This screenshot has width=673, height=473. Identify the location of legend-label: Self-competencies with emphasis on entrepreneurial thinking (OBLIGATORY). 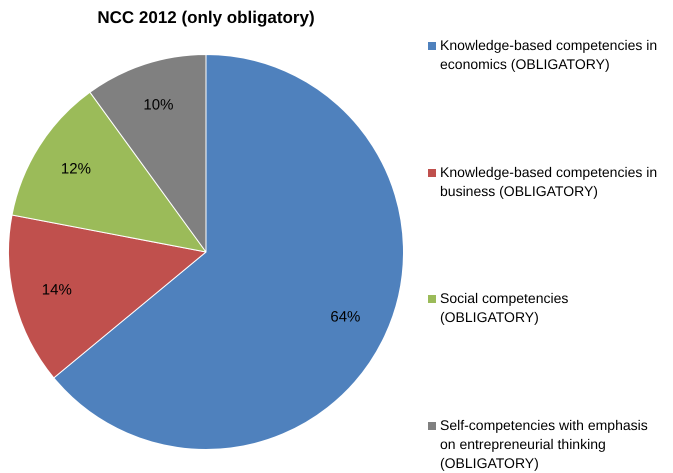
(544, 444).